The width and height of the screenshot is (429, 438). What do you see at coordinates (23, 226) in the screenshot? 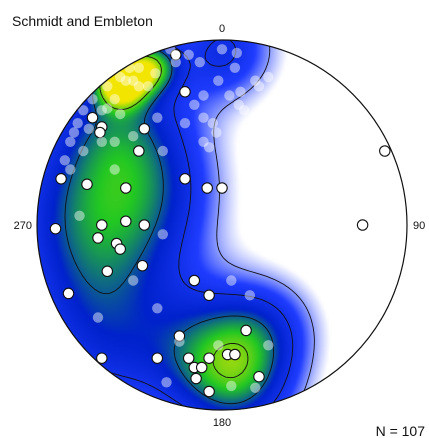
I see `west-label: 270` at bounding box center [23, 226].